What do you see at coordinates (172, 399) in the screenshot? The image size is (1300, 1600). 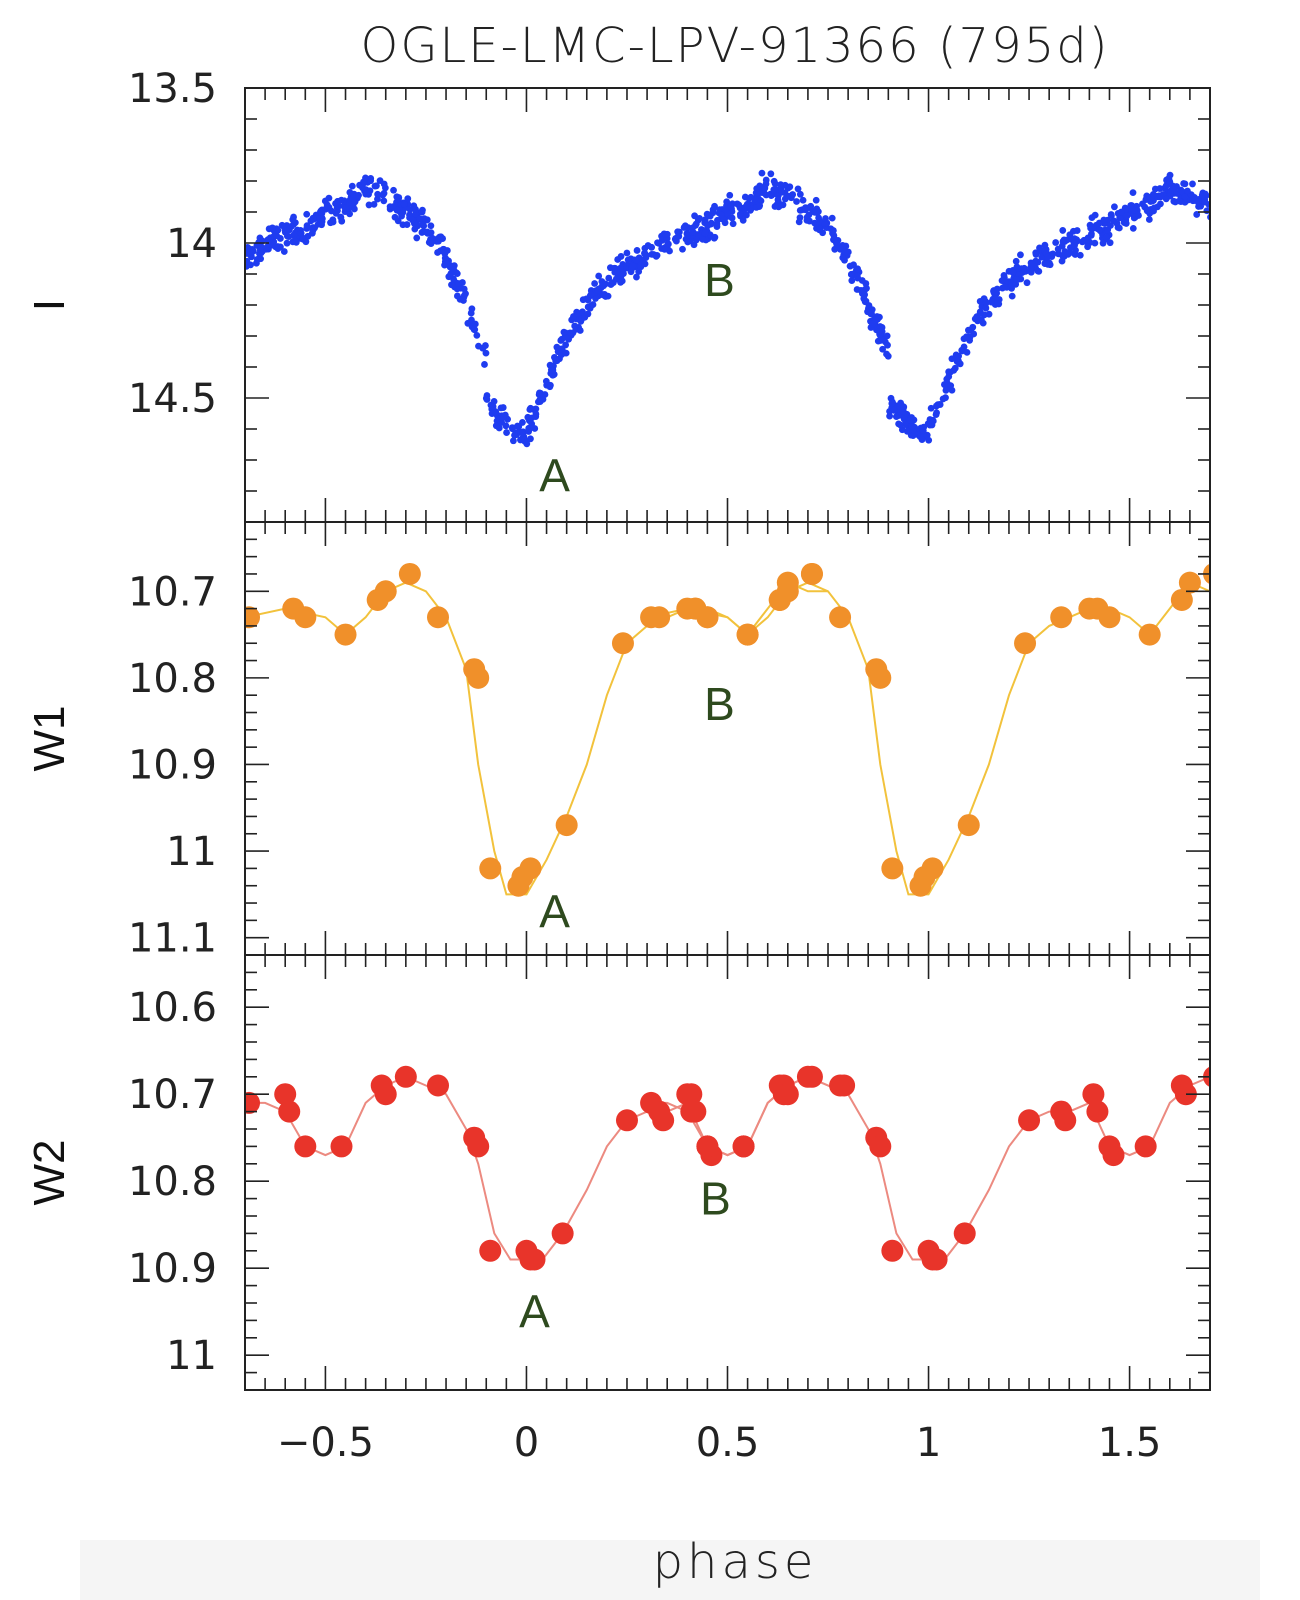 I see `y-tick-label: 14.5` at bounding box center [172, 399].